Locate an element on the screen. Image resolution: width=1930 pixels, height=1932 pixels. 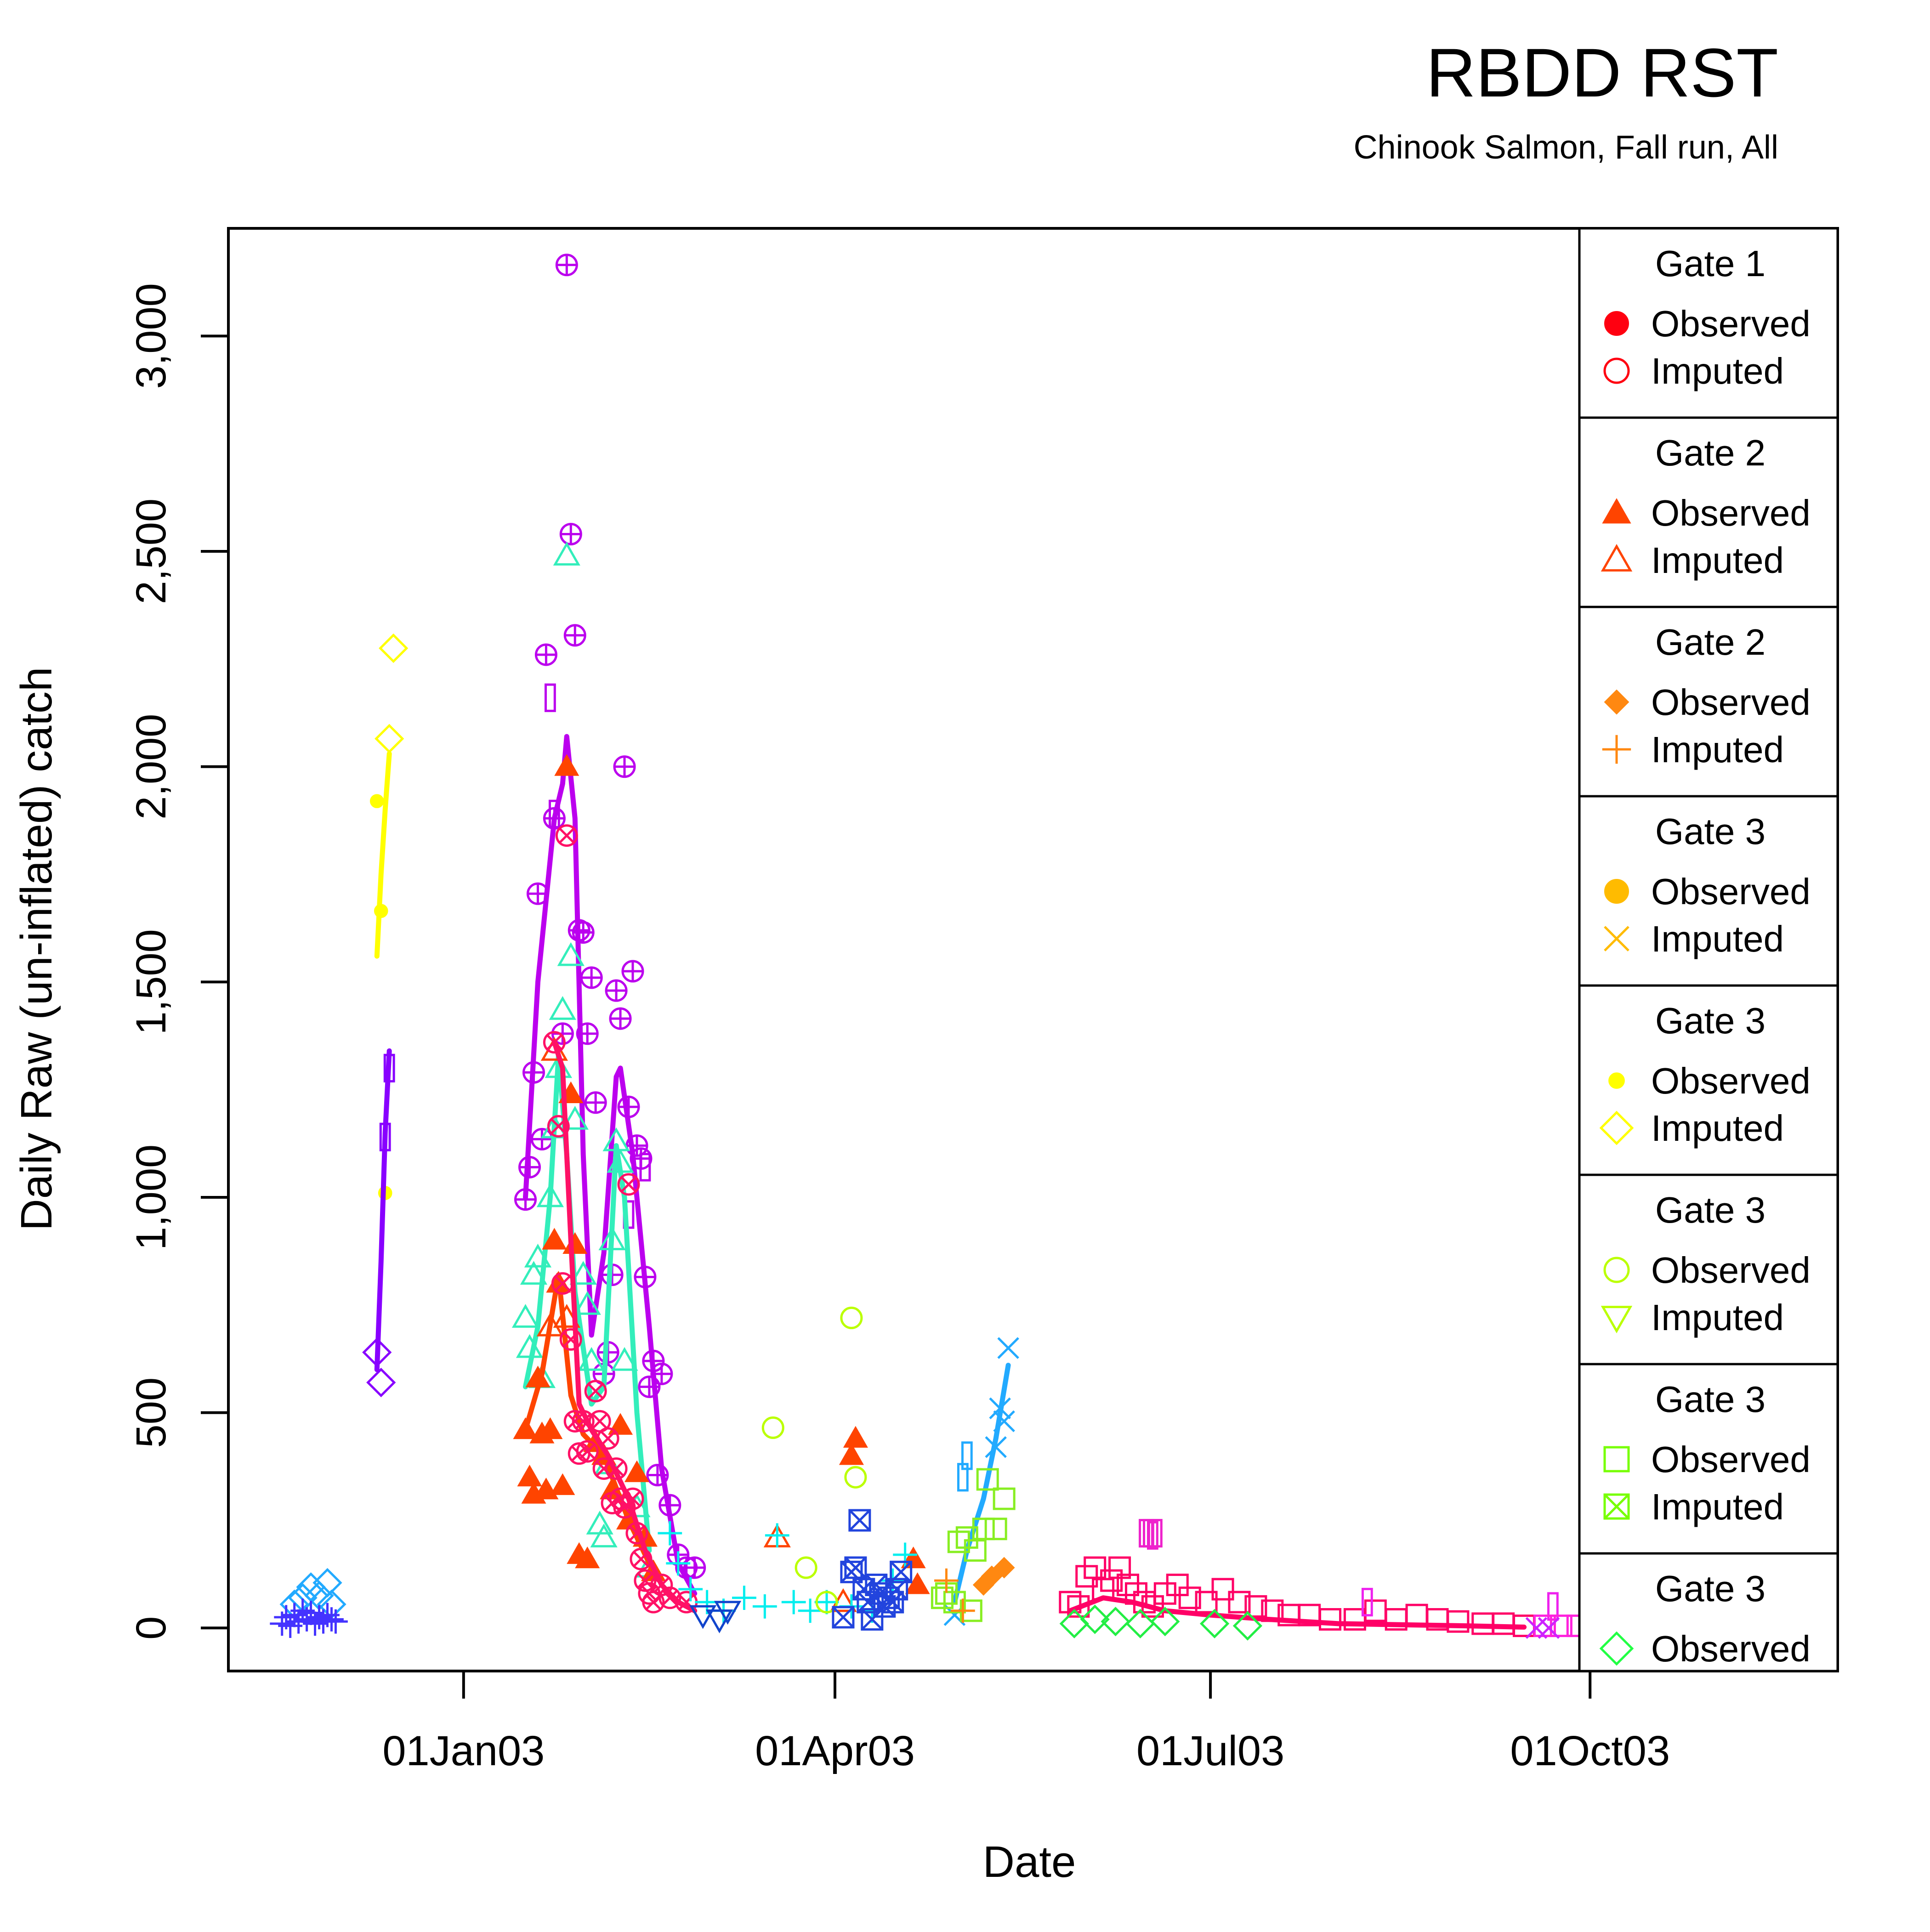
legend-box-title-2: Gate 2 is located at coordinates (1710, 642).